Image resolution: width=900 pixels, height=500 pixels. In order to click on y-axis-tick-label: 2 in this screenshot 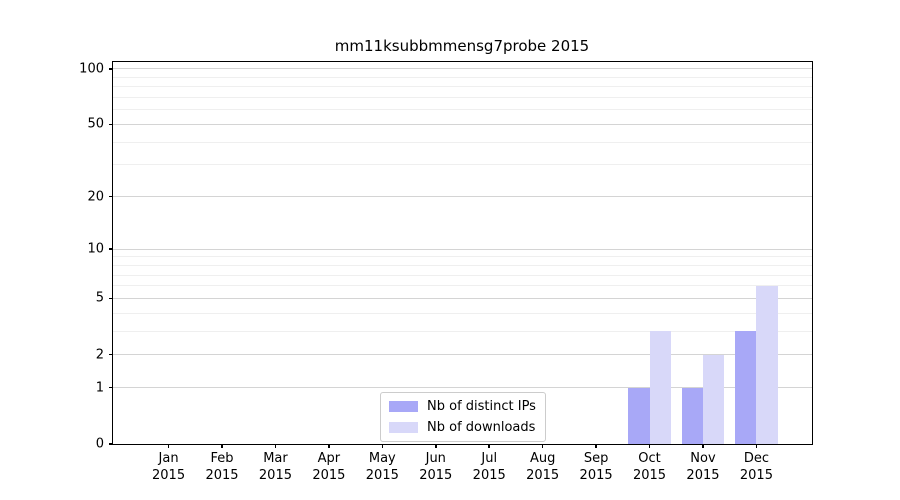, I will do `click(99, 355)`.